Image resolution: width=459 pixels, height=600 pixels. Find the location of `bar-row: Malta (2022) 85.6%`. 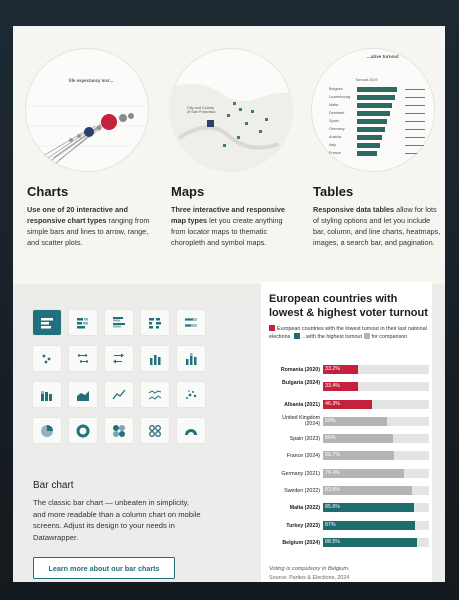

bar-row: Malta (2022) 85.6% is located at coordinates (348, 508).